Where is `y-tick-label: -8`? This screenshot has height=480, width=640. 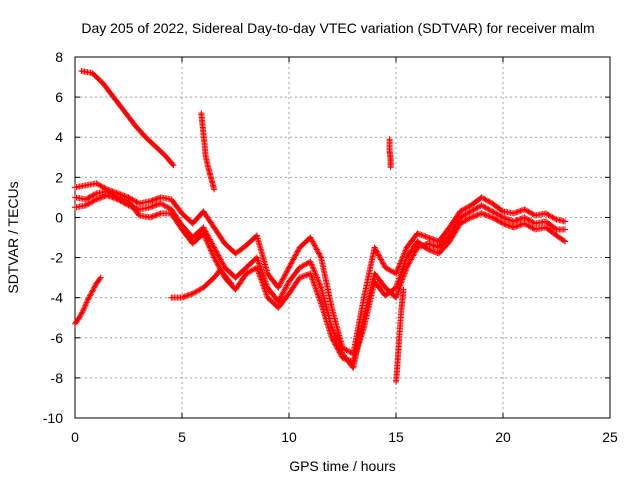
y-tick-label: -8 is located at coordinates (57, 378).